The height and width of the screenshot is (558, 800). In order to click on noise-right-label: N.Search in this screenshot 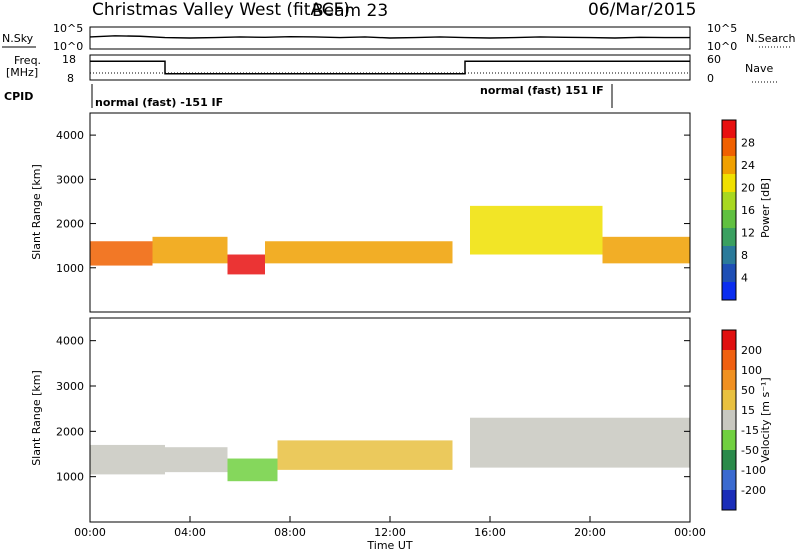, I will do `click(771, 38)`.